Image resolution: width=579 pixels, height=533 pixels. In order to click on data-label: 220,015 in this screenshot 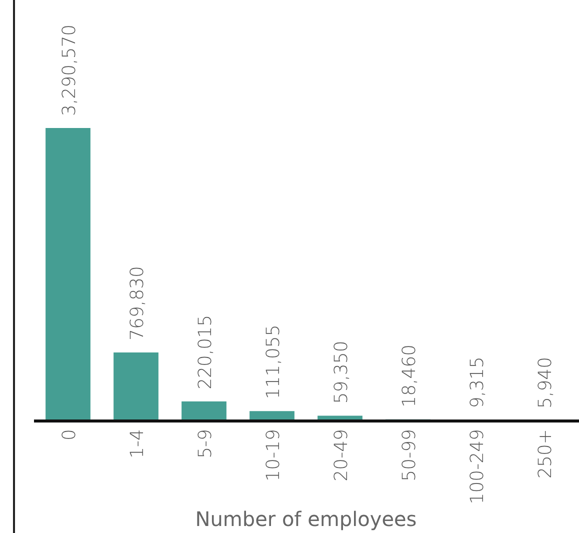, I will do `click(205, 352)`.